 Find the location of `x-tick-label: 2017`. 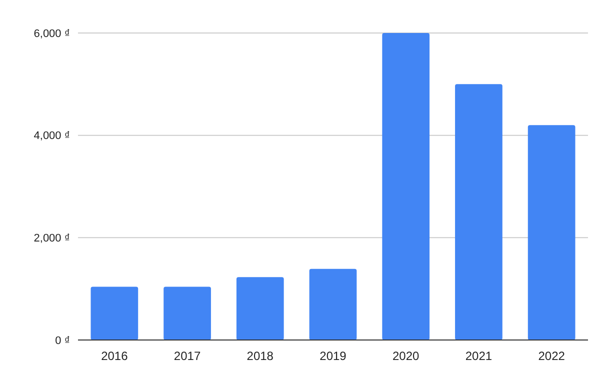

x-tick-label: 2017 is located at coordinates (187, 356).